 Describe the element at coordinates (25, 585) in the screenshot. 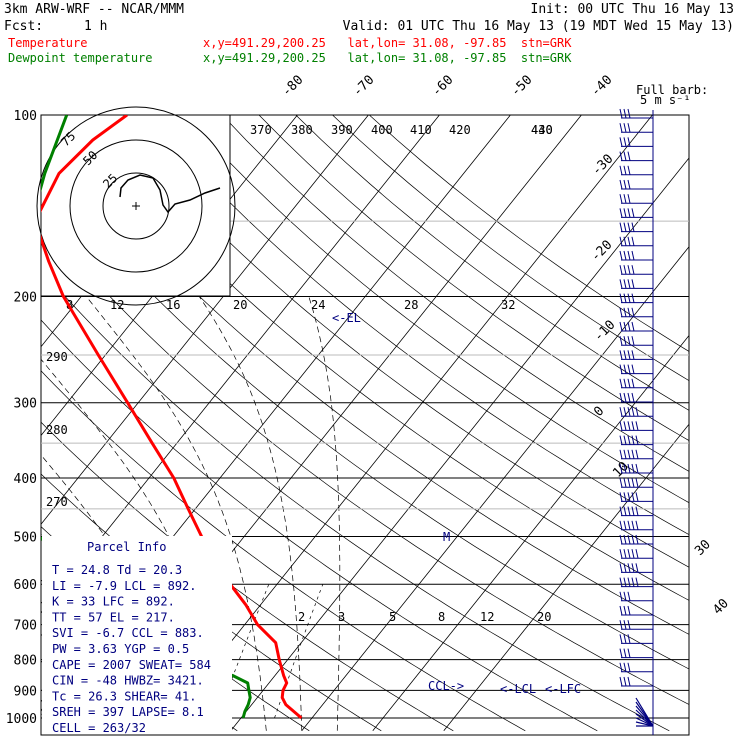

I see `pressure-tick-label: 600` at that location.